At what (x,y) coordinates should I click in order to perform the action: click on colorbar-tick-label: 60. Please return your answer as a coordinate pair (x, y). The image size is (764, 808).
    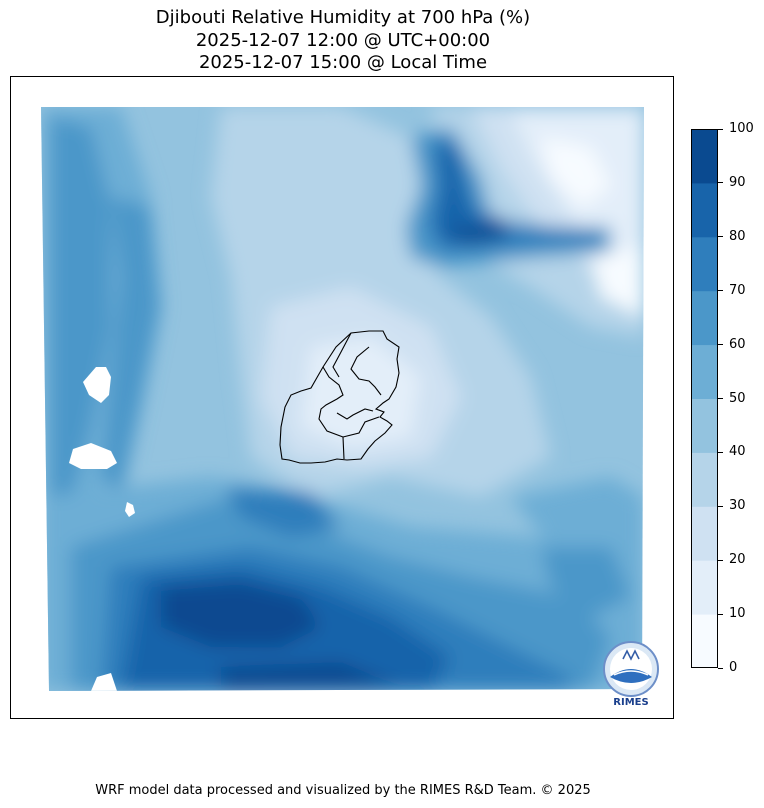
    Looking at the image, I should click on (737, 344).